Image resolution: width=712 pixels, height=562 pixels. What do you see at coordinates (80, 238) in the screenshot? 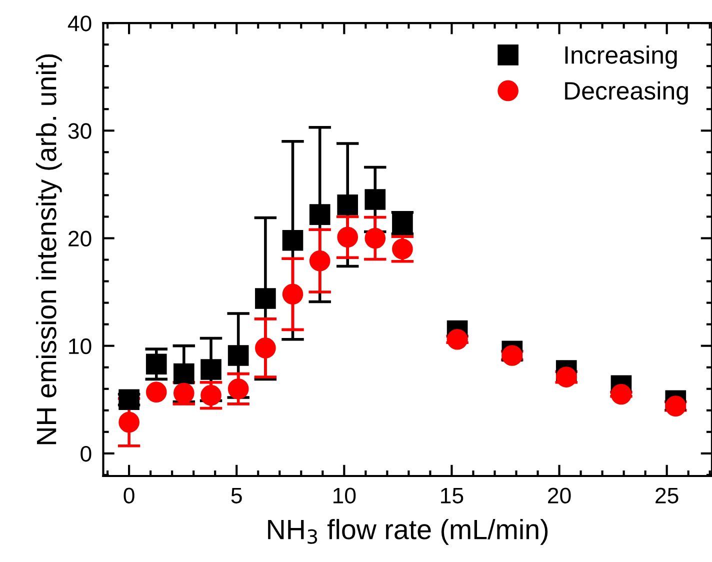
I see `y-tick-label: 20` at bounding box center [80, 238].